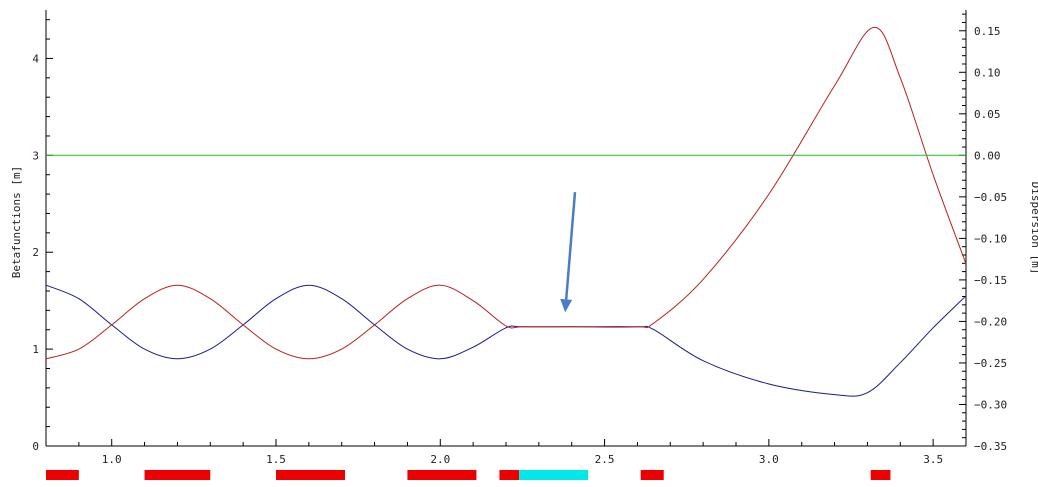  What do you see at coordinates (35, 155) in the screenshot?
I see `y-left-tick-label: 3` at bounding box center [35, 155].